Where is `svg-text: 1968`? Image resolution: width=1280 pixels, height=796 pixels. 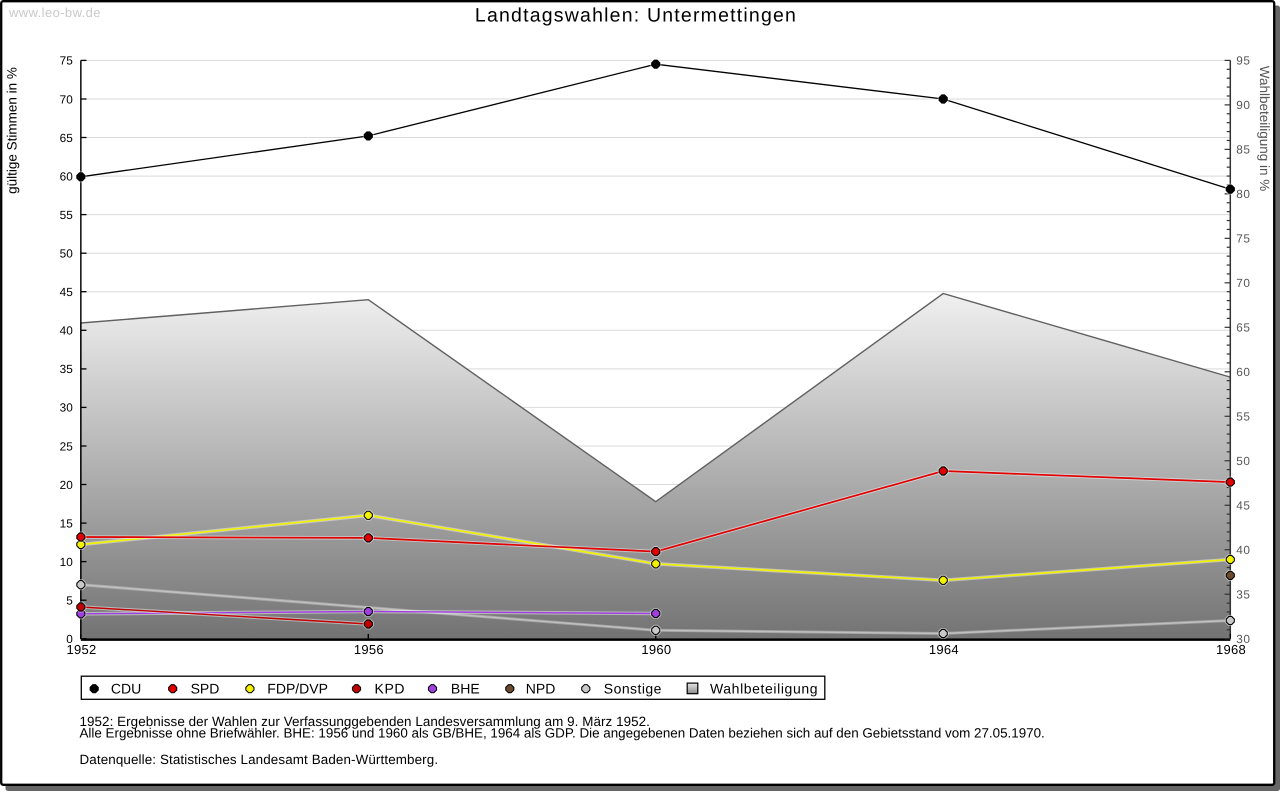
svg-text: 1968 is located at coordinates (1231, 649).